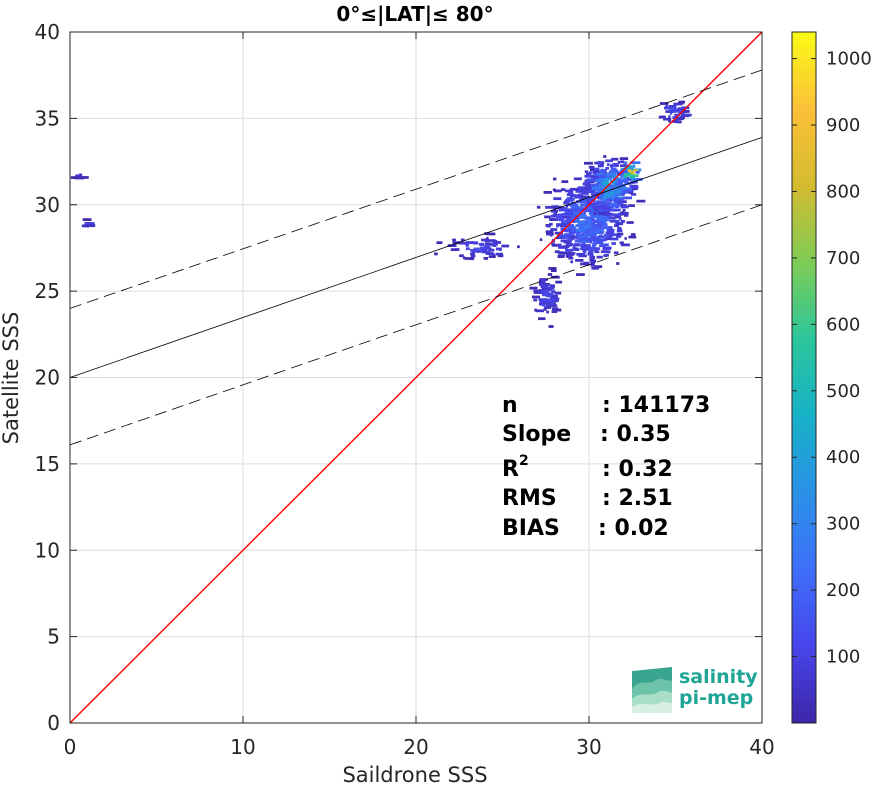 Image resolution: width=879 pixels, height=786 pixels. I want to click on chart-title: 0°≤|LAT|≤ 80°, so click(414, 14).